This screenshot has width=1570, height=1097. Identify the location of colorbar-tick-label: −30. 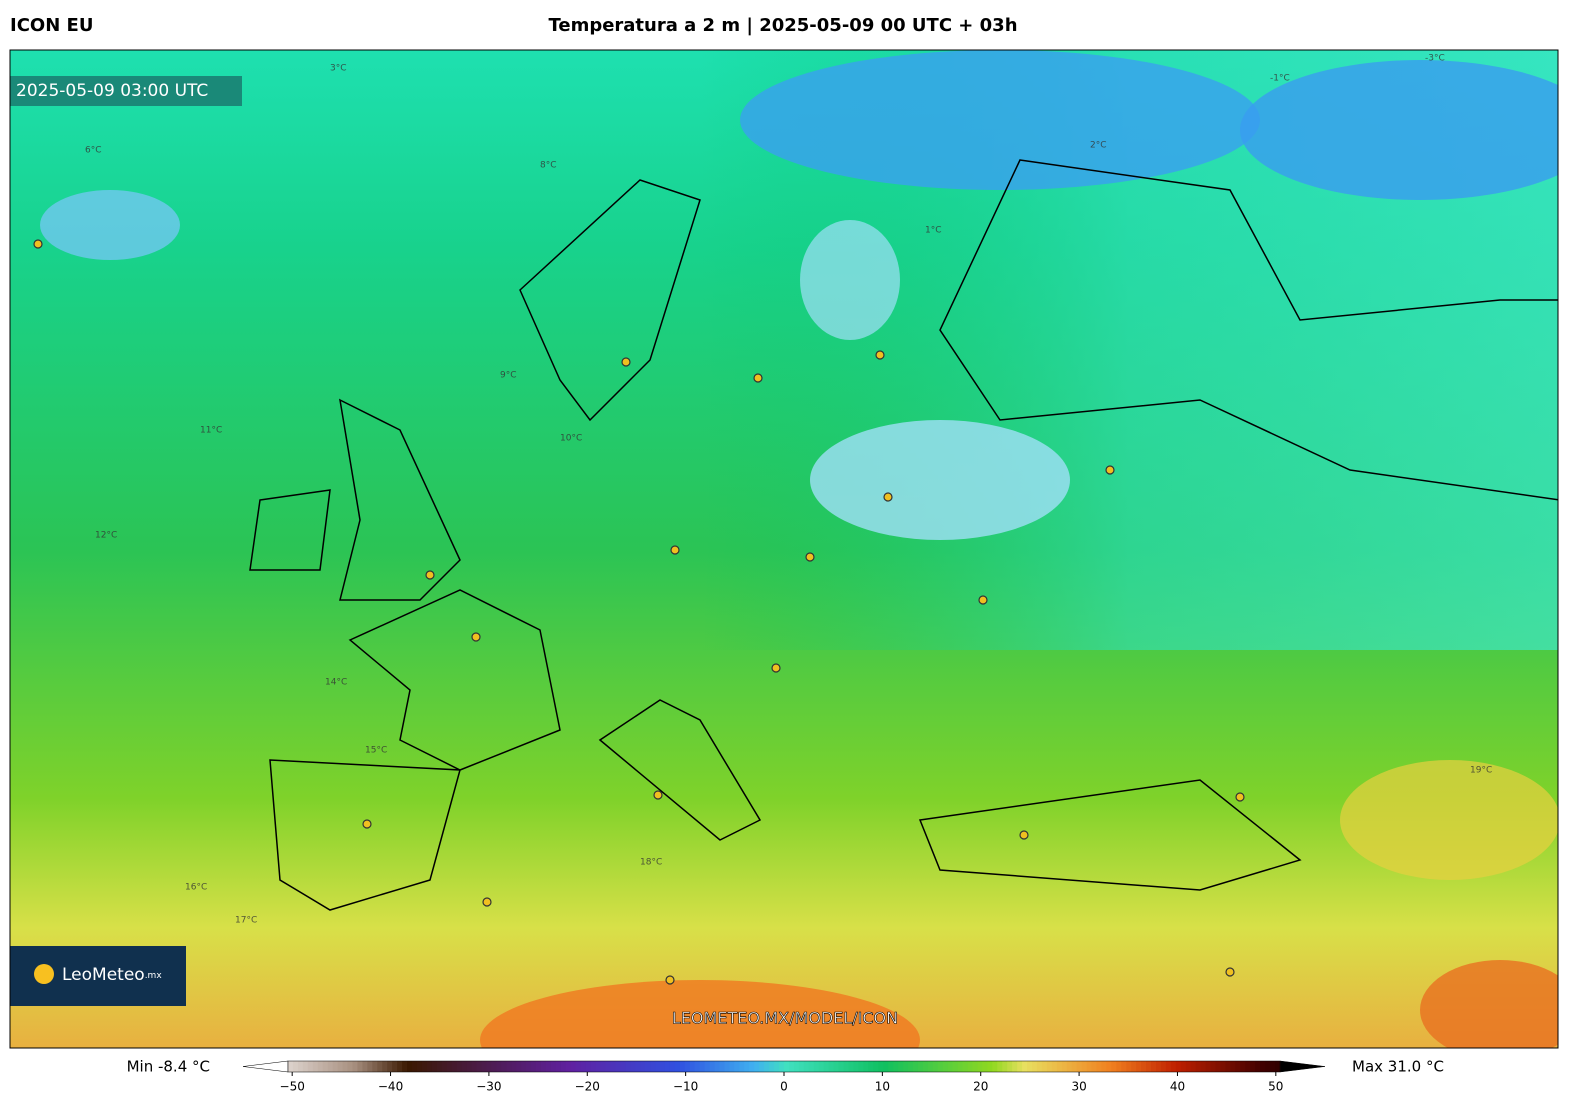
(488, 1087).